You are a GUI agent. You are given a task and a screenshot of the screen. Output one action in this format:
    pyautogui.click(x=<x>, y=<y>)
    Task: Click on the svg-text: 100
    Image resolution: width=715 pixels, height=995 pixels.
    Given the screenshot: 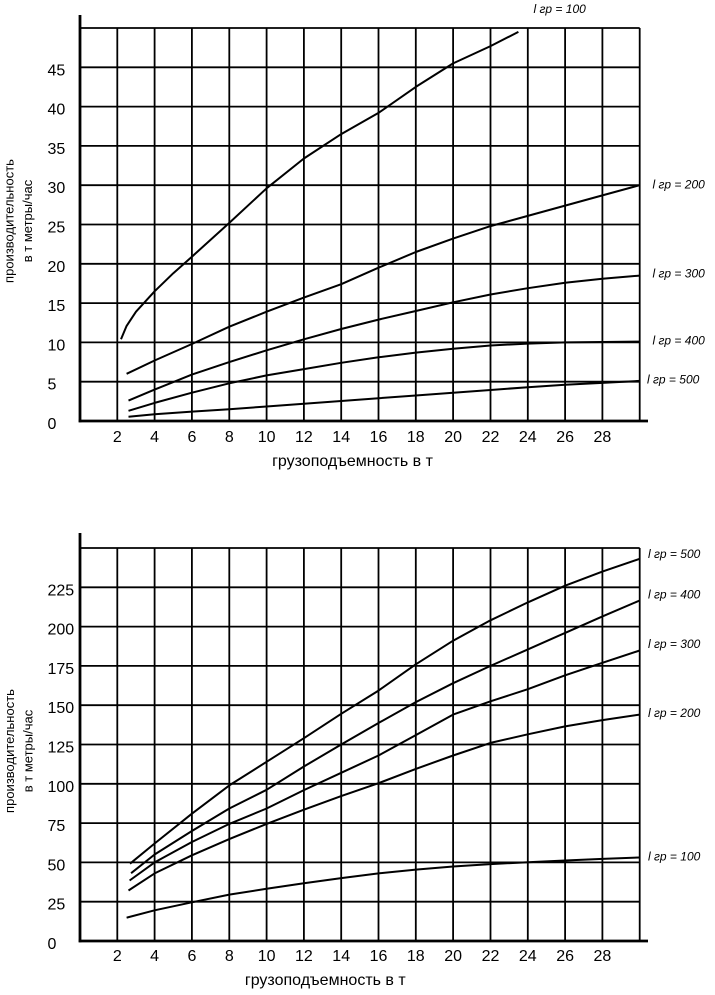 What is the action you would take?
    pyautogui.click(x=61, y=787)
    